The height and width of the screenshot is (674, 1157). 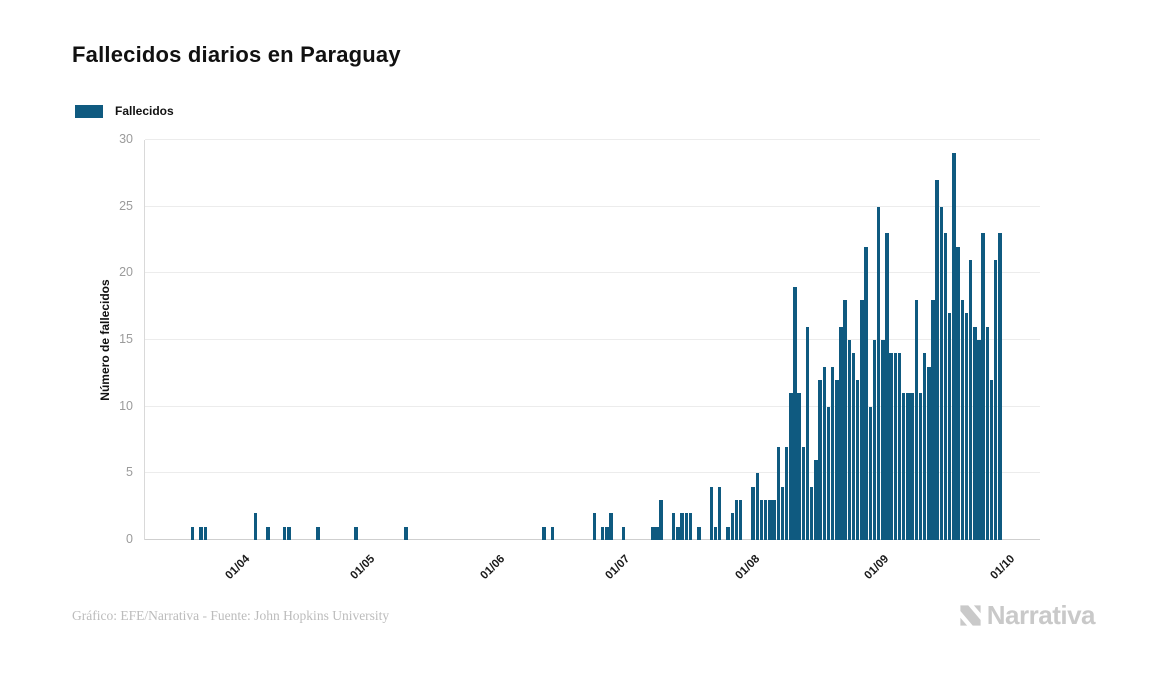 I want to click on x-tick-label: 01/09, so click(x=877, y=567).